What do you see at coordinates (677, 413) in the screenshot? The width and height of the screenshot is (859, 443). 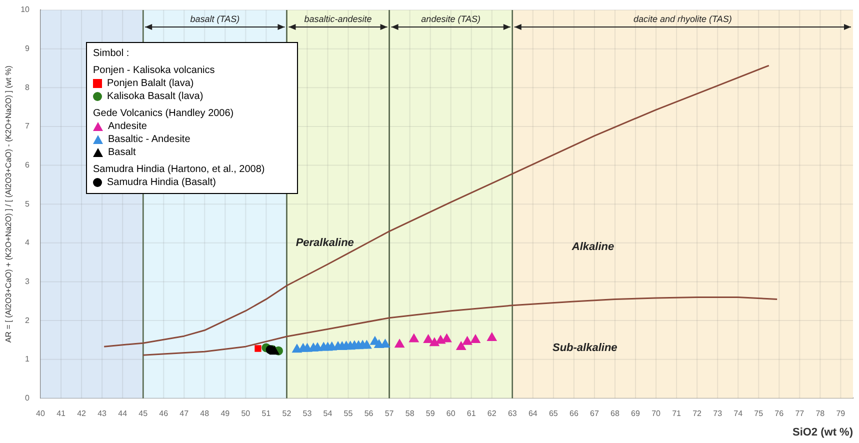 I see `x-tick-label: 71` at bounding box center [677, 413].